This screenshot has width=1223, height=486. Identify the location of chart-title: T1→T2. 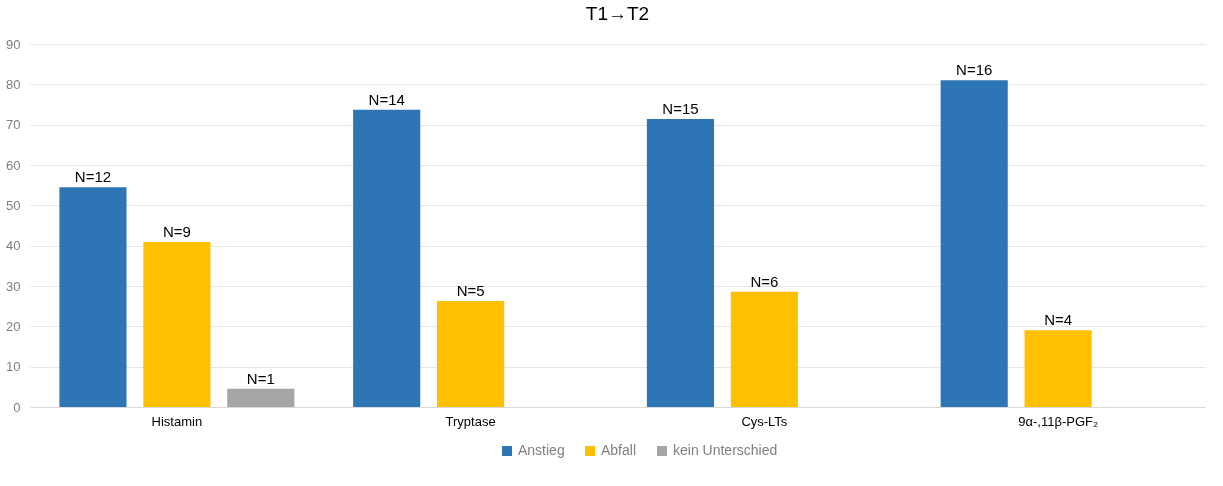
(617, 13).